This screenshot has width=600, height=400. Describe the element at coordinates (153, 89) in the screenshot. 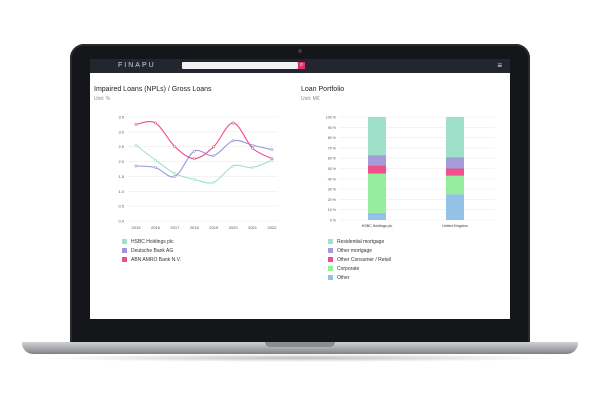

I see `npl-chart-title: Impaired Loans (NPLs) / Gross Loans` at that location.